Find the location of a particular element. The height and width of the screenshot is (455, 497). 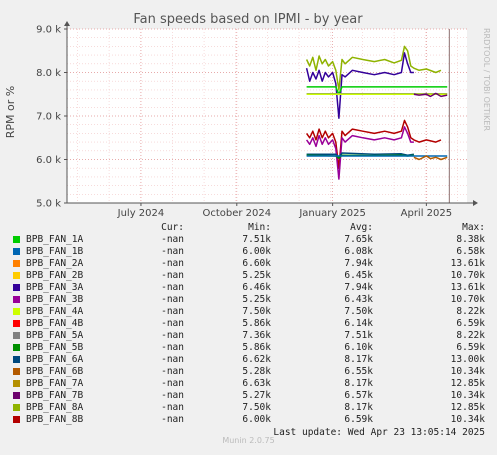

legend-name: BPB_FAN_6A is located at coordinates (55, 359).